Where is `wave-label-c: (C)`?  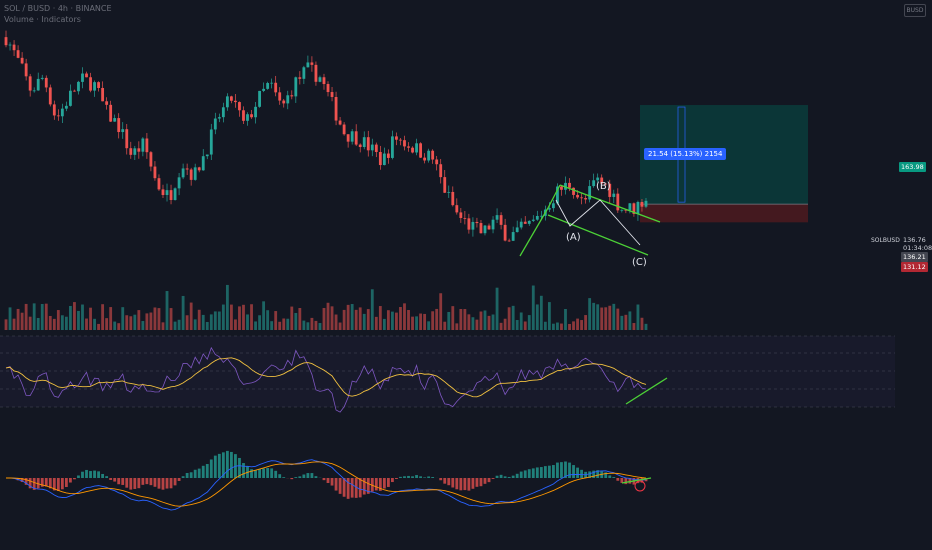
wave-label-c: (C) is located at coordinates (639, 262).